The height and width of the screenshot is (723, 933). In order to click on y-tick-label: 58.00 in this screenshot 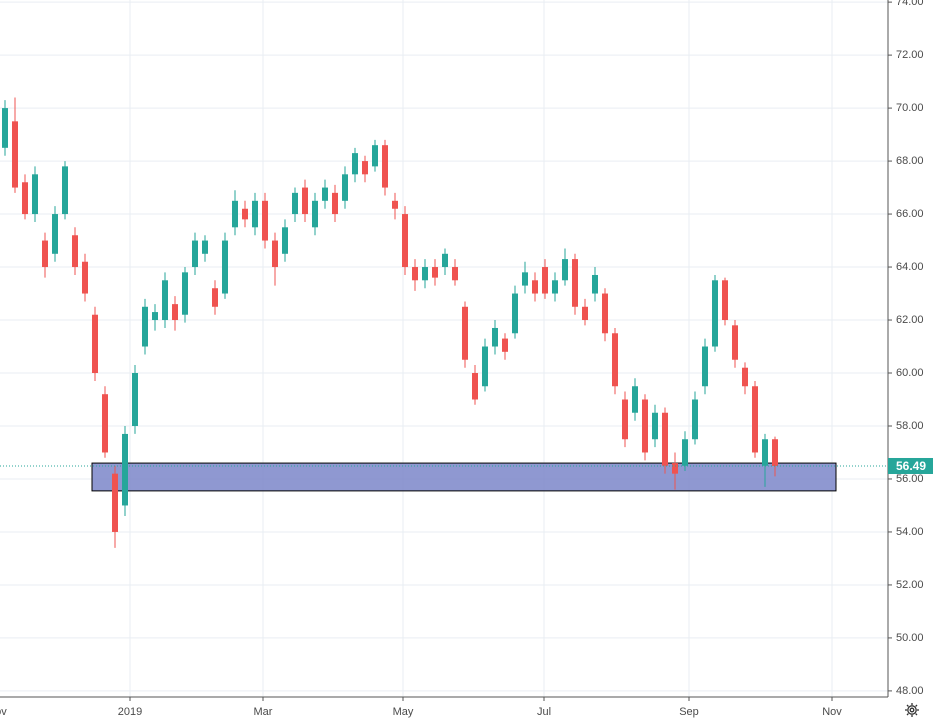, I will do `click(910, 426)`.